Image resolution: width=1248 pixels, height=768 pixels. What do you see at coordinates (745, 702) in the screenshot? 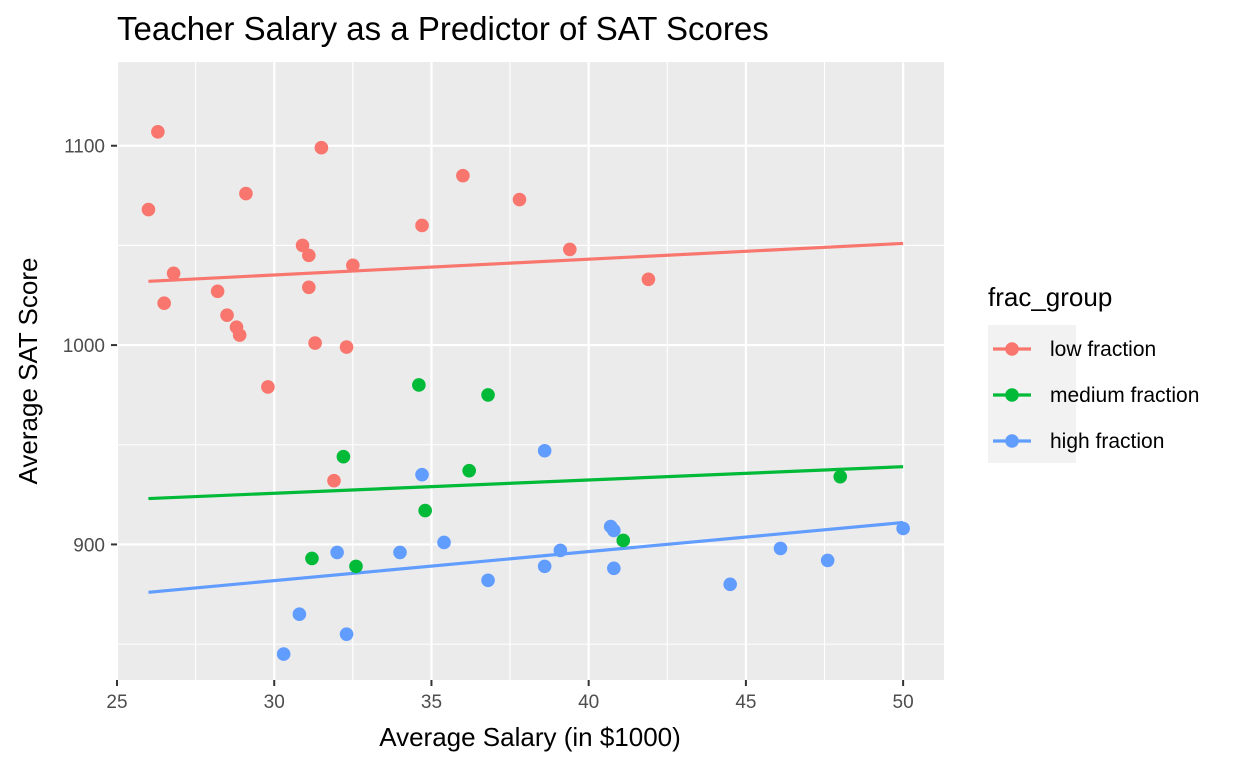
I see `x-tick-label: 45` at bounding box center [745, 702].